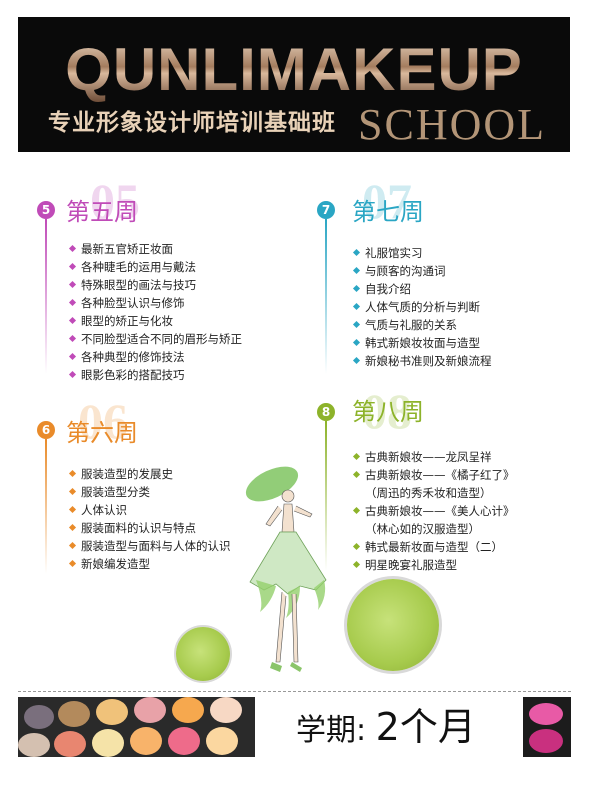 This screenshot has width=589, height=800. What do you see at coordinates (425, 727) in the screenshot?
I see `term-value: 2个月` at bounding box center [425, 727].